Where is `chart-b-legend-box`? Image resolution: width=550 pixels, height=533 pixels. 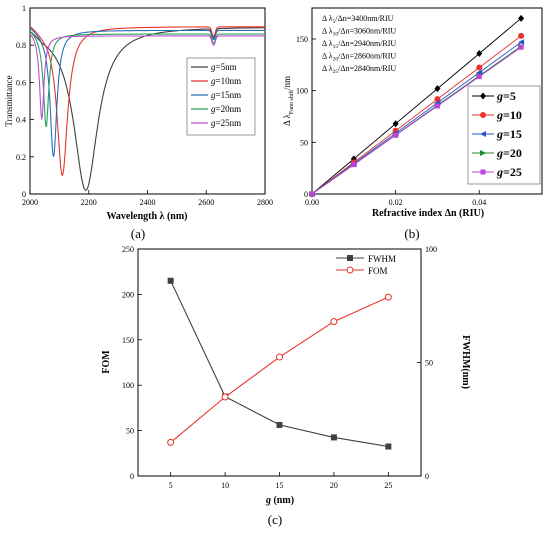 chart-b-legend-box is located at coordinates (504, 135).